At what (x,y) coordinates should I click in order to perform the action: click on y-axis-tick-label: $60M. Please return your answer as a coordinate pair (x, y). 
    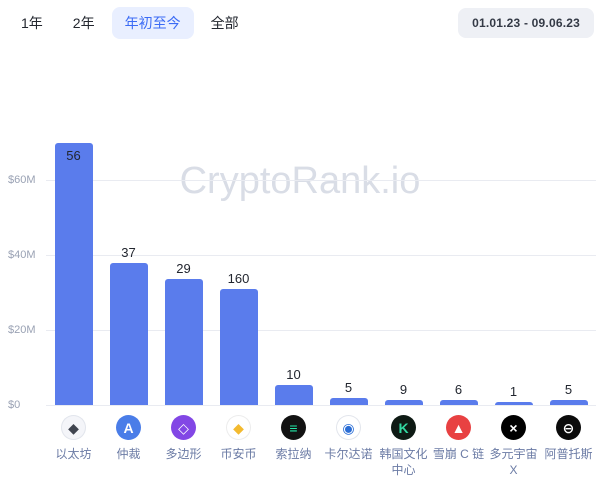
    Looking at the image, I should click on (22, 180).